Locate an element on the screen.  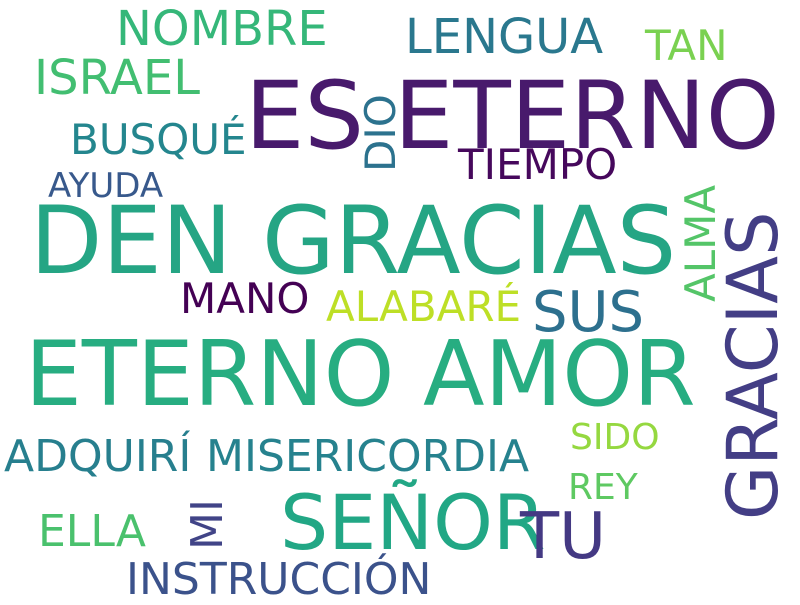
word-tan: TAN is located at coordinates (686, 45).